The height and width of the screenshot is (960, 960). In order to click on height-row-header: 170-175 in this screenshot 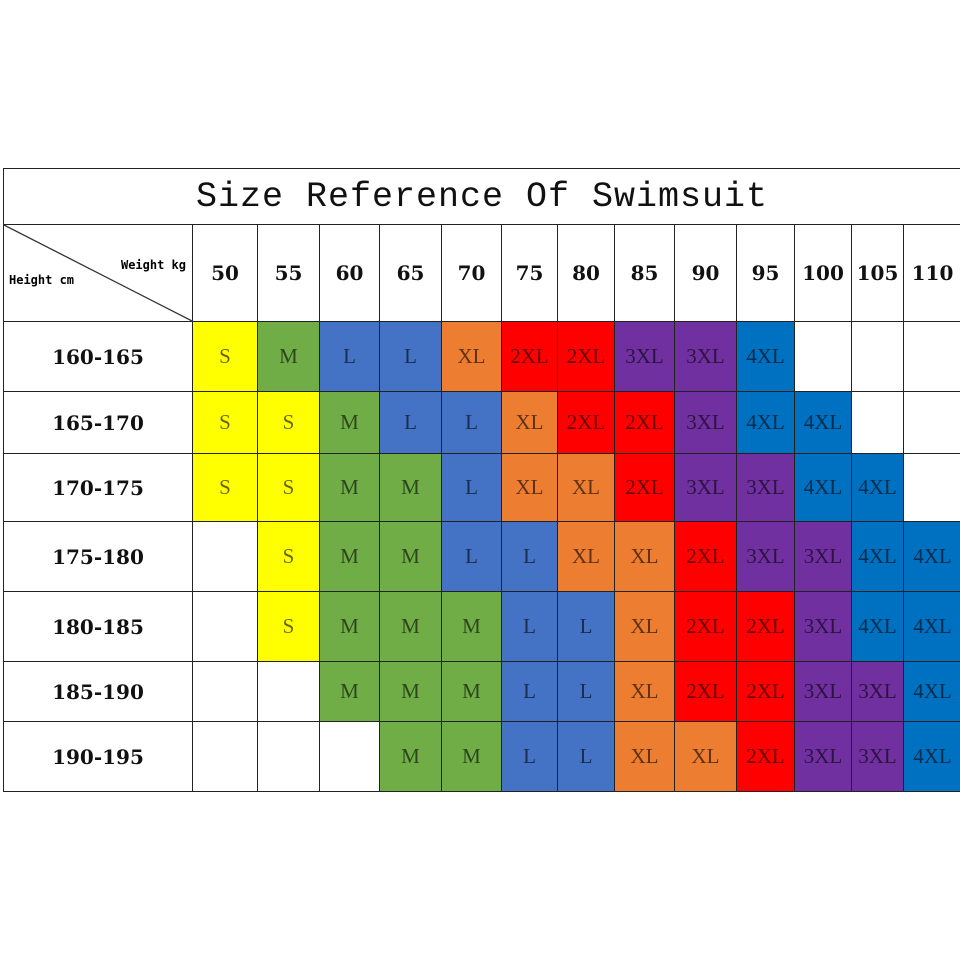, I will do `click(98, 488)`.